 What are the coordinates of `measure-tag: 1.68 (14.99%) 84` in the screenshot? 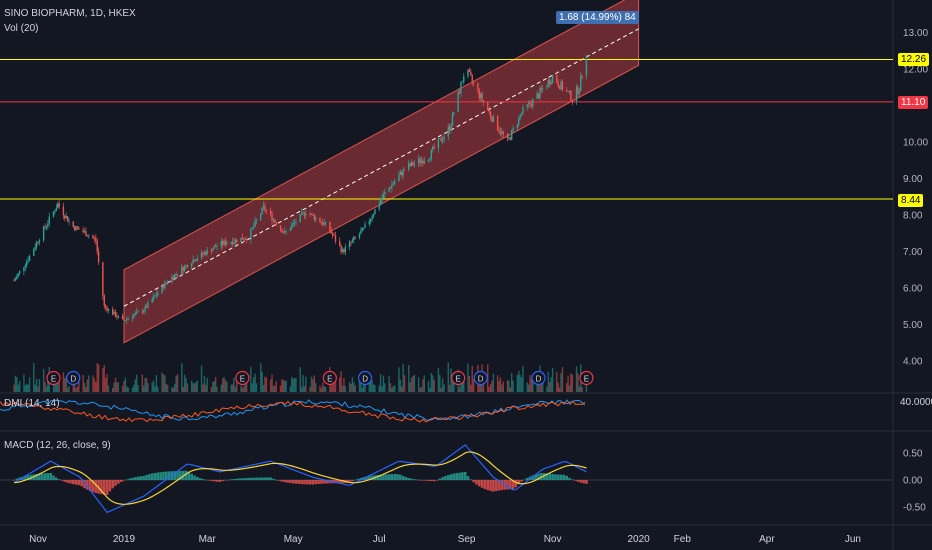 It's located at (597, 17).